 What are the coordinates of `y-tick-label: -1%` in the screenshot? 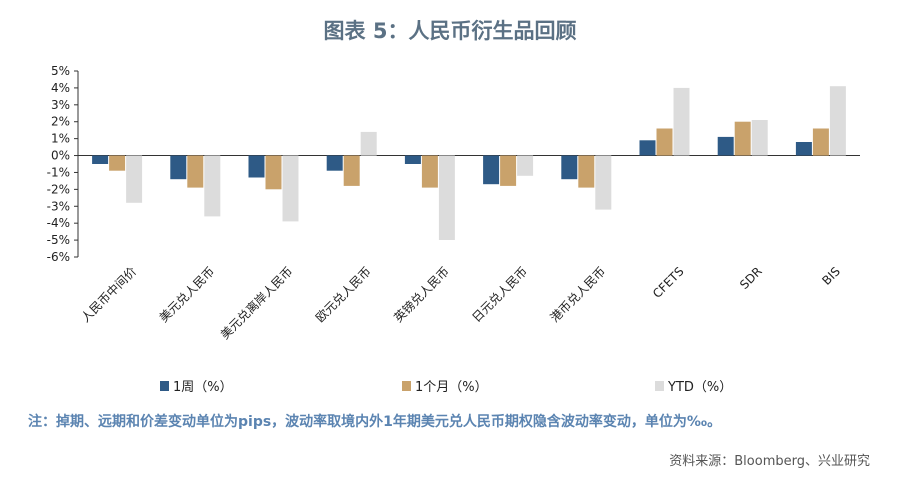 It's located at (58, 172).